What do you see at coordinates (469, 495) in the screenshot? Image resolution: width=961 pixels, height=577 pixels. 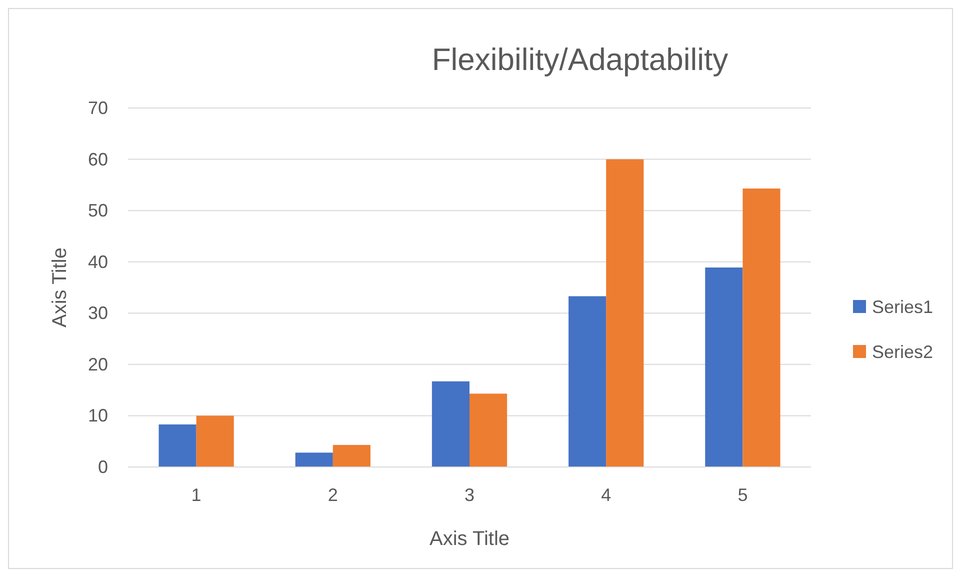 I see `x-tick-label: 3` at bounding box center [469, 495].